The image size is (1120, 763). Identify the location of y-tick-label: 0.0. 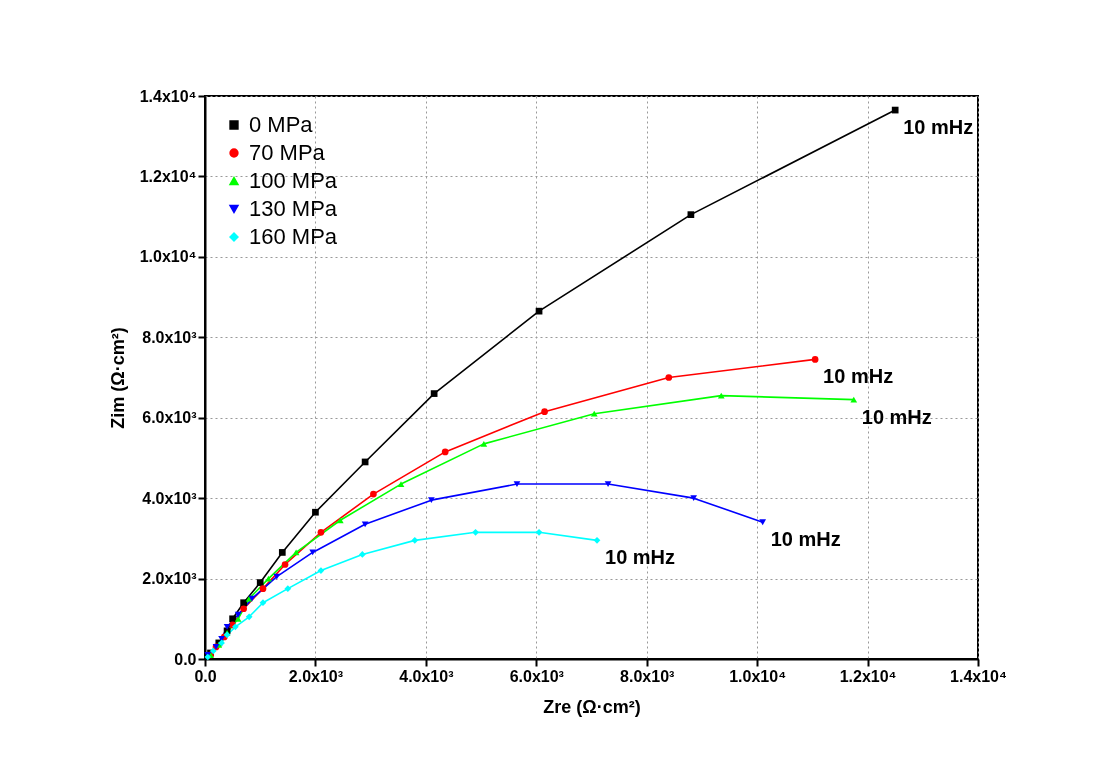
(185, 659).